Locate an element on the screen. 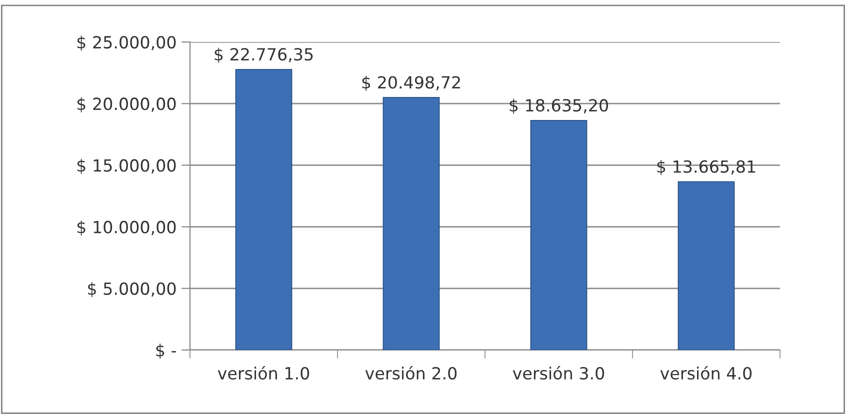 This screenshot has width=846, height=414. y-tick-label: $ 25.000,00 is located at coordinates (126, 43).